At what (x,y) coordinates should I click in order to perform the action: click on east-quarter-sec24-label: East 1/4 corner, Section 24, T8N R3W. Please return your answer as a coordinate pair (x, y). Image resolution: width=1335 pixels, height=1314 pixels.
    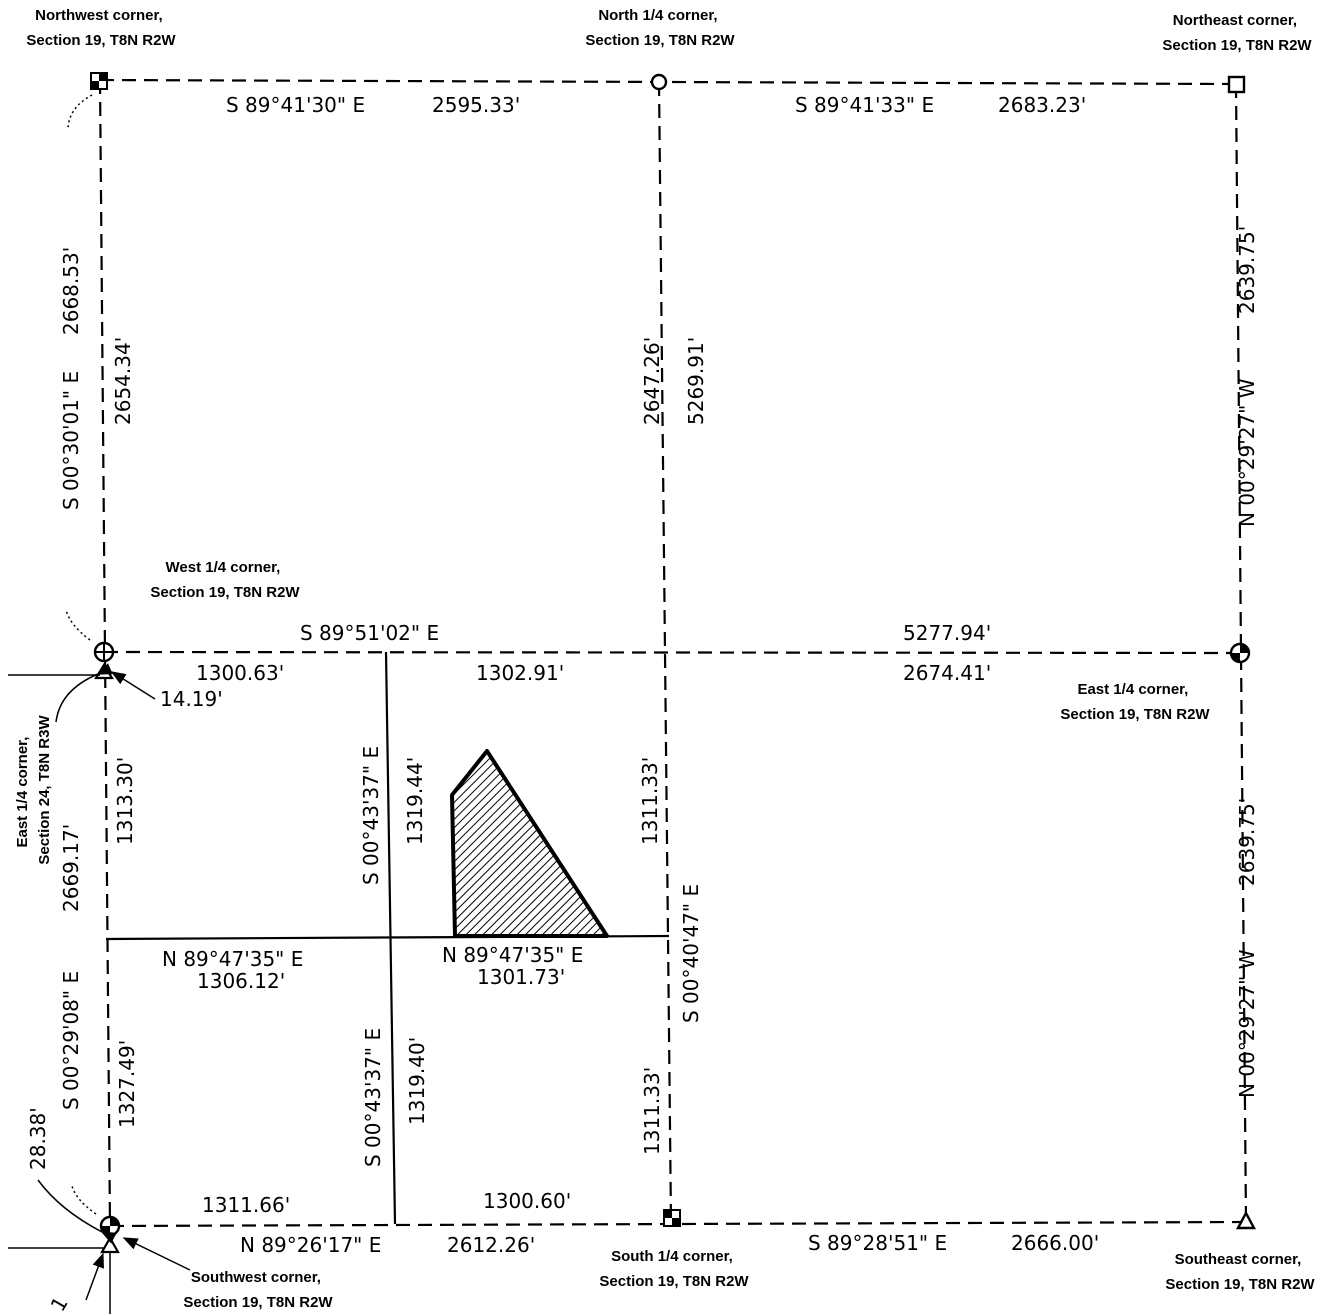
    Looking at the image, I should click on (33, 790).